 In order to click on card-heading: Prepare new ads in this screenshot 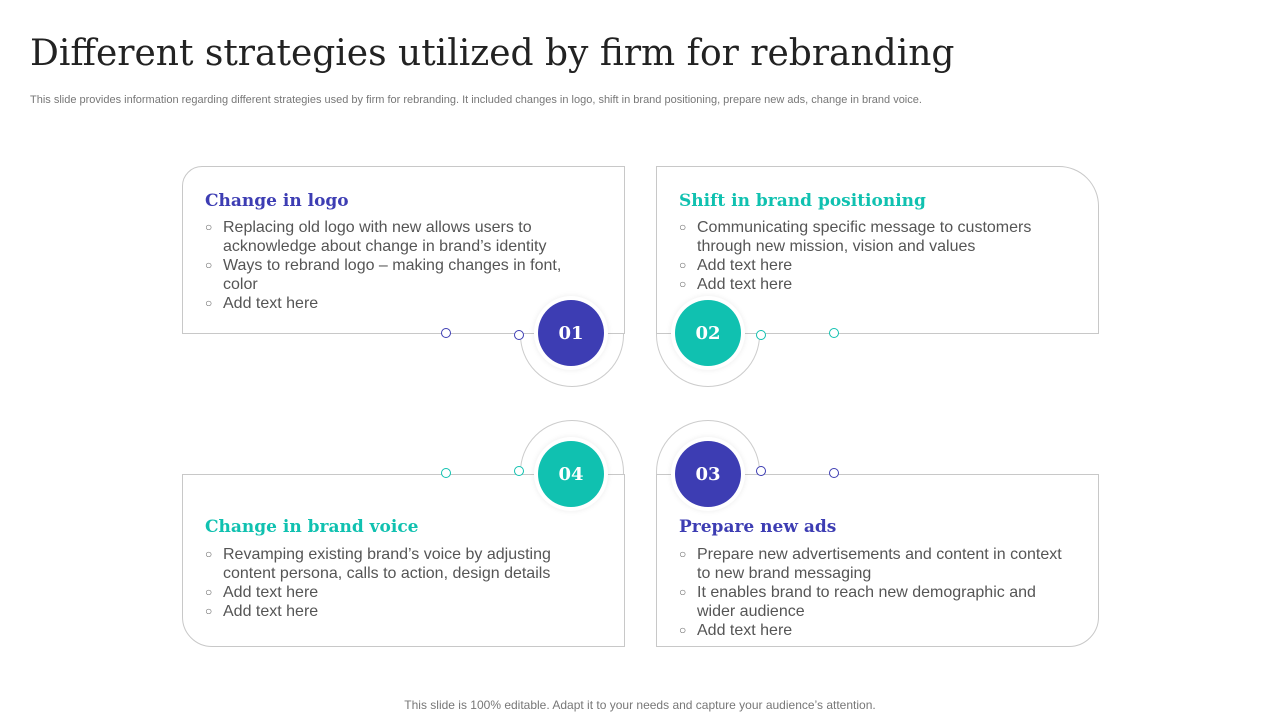, I will do `click(758, 527)`.